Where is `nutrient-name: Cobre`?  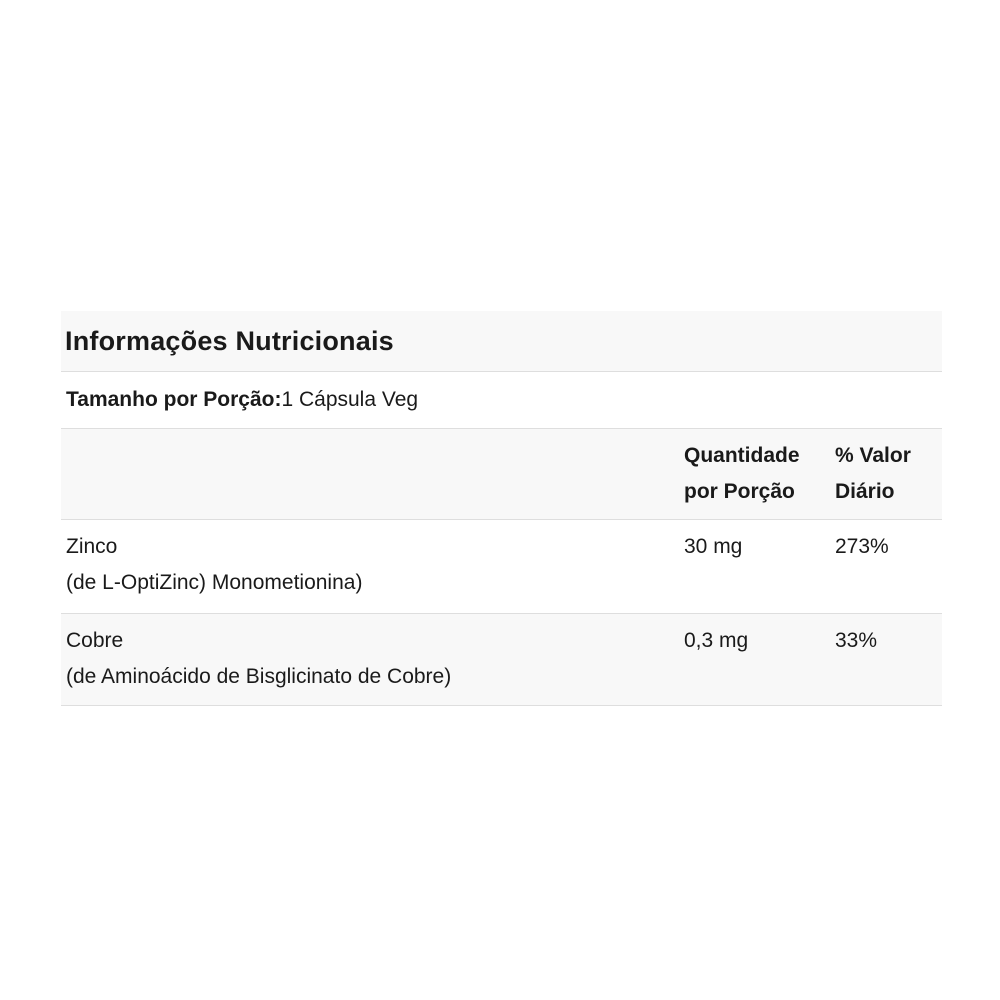 nutrient-name: Cobre is located at coordinates (95, 640).